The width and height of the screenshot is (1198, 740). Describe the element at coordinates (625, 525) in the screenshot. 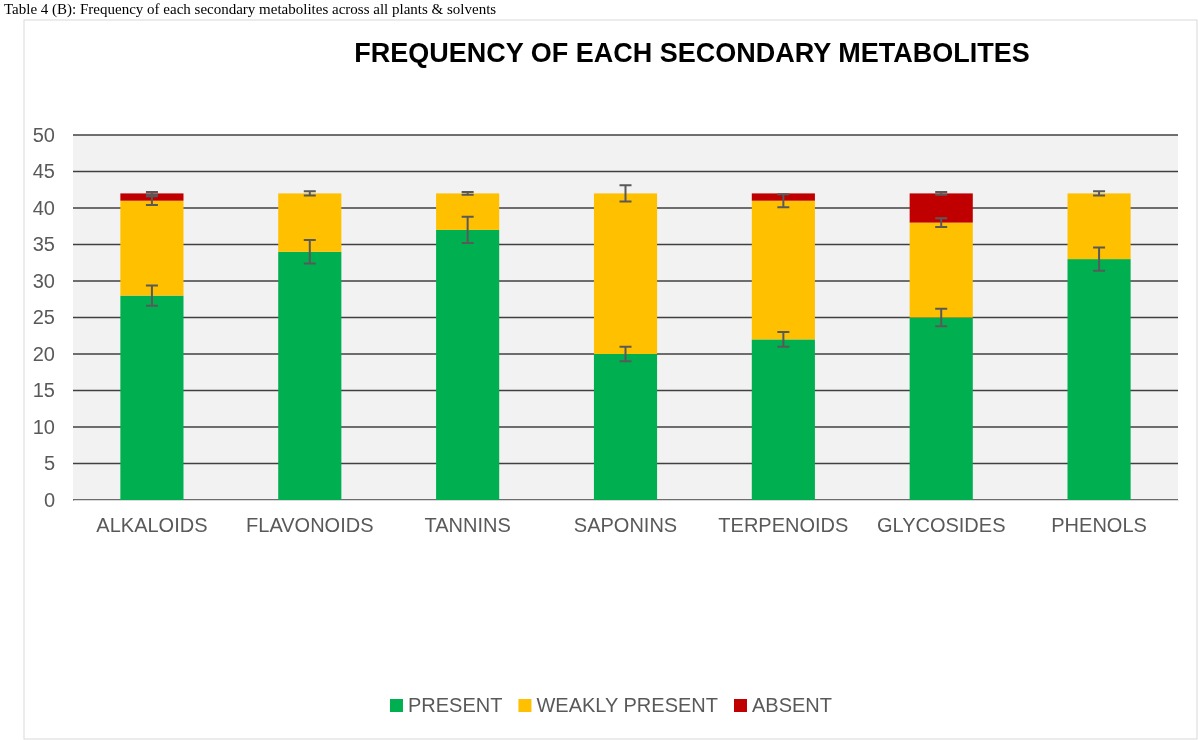

I see `x-tick-label: SAPONINS` at that location.